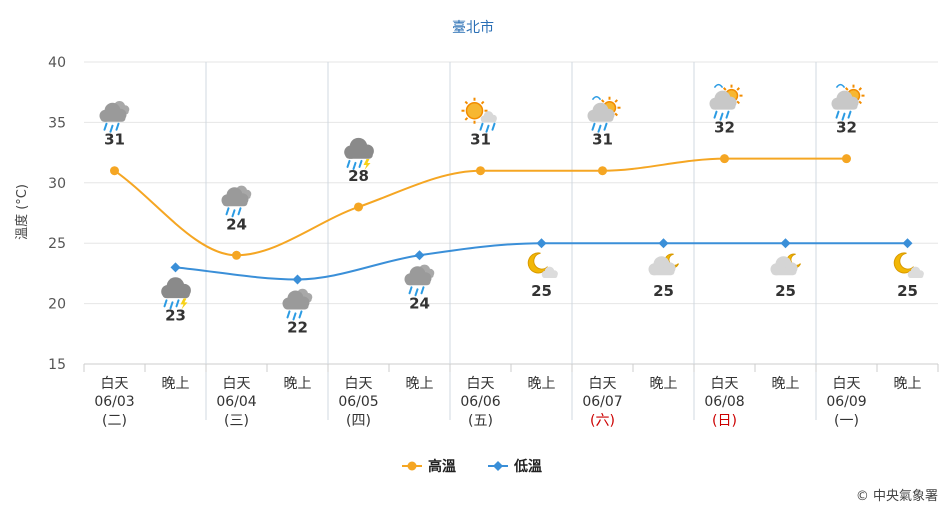  I want to click on x-tick-date: 06/08, so click(724, 402).